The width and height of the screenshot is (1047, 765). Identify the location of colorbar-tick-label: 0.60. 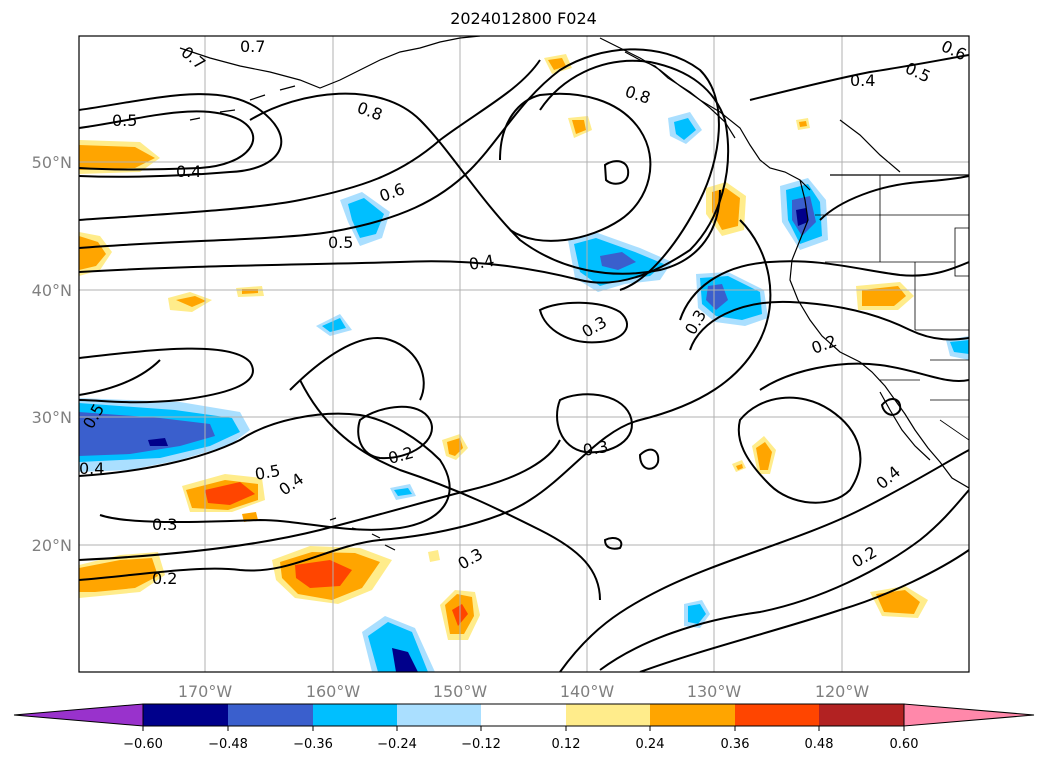
(904, 744).